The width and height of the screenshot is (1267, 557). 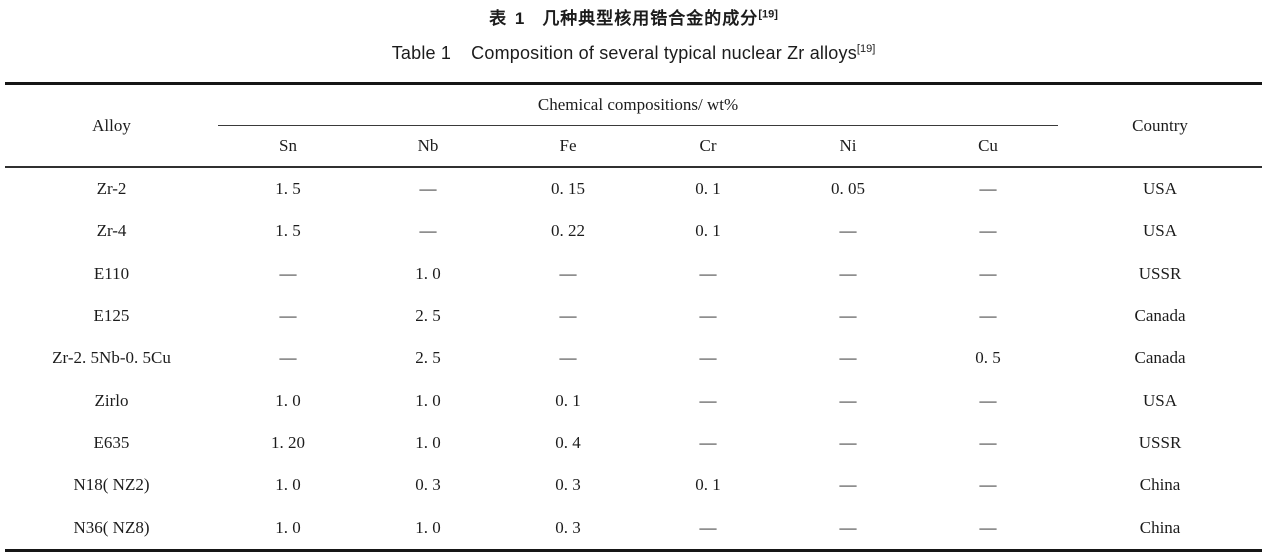 I want to click on alloy-cell: Zirlo, so click(x=111, y=400).